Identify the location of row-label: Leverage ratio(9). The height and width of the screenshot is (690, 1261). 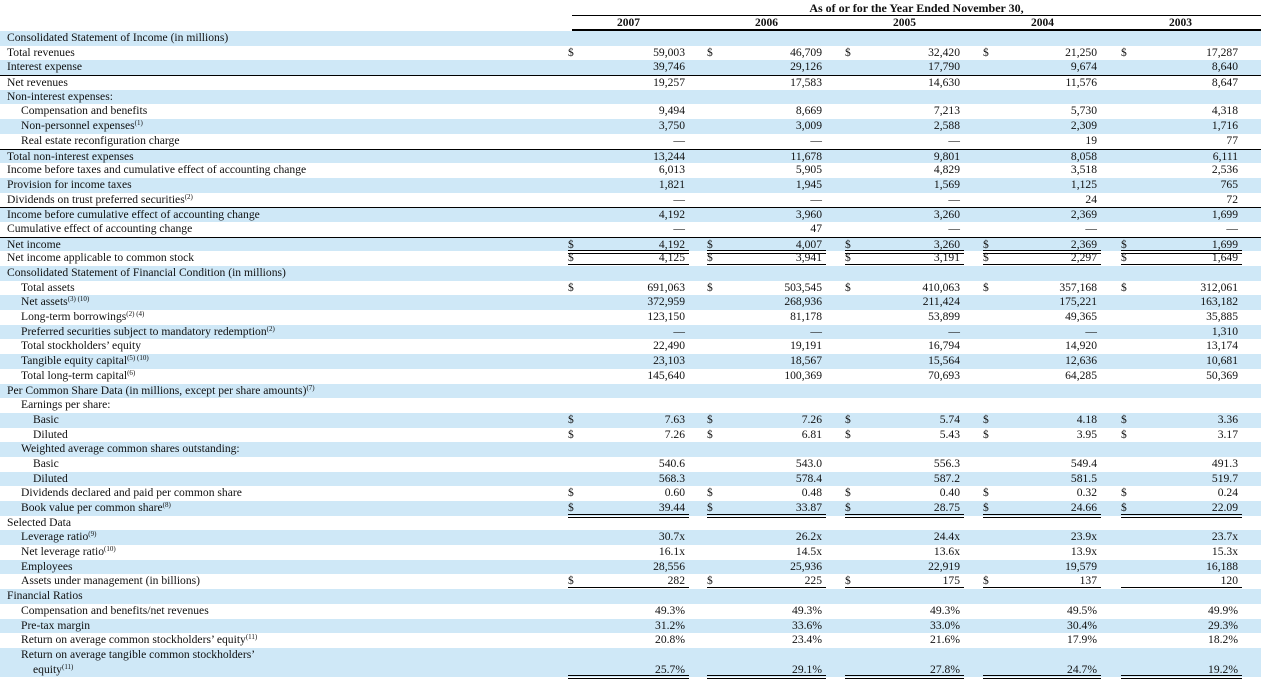
(58, 537).